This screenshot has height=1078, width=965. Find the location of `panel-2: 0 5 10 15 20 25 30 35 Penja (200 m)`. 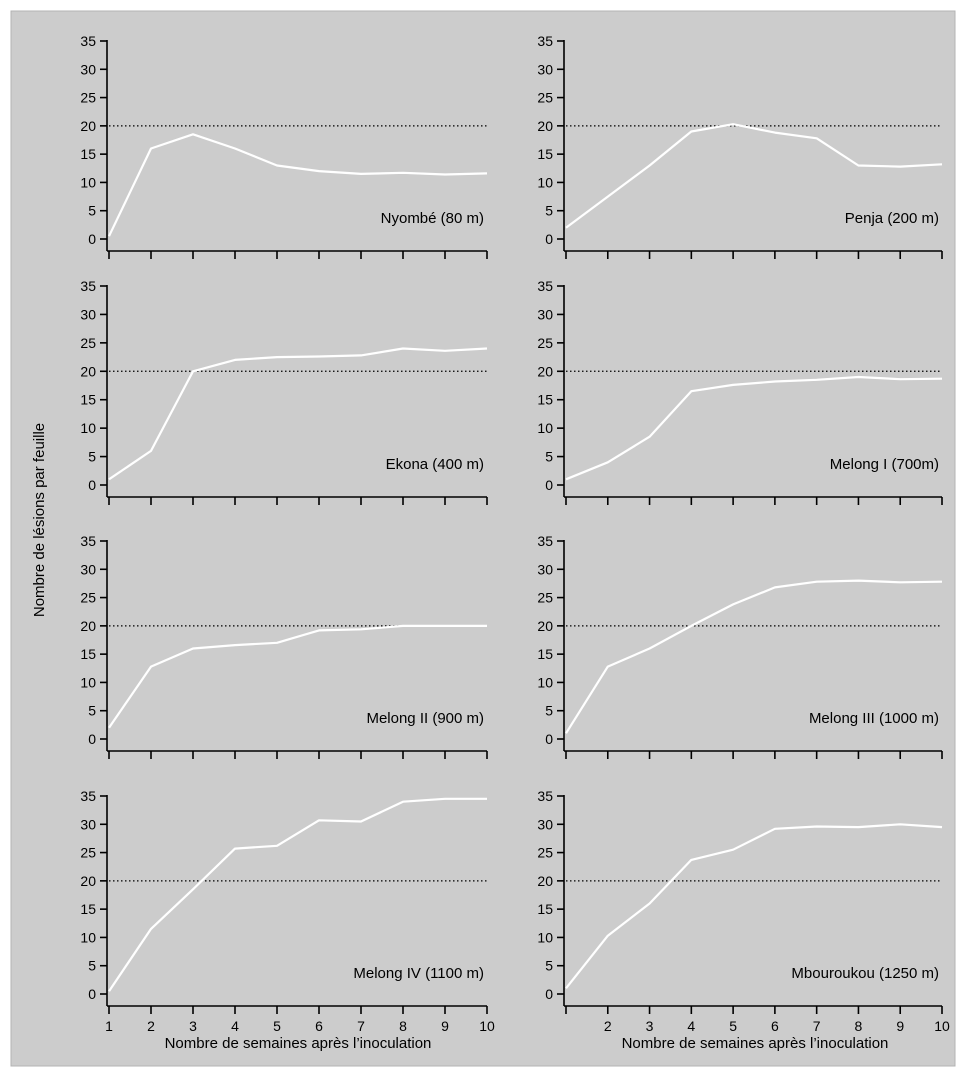

panel-2: 0 5 10 15 20 25 30 35 Penja (200 m) is located at coordinates (740, 146).